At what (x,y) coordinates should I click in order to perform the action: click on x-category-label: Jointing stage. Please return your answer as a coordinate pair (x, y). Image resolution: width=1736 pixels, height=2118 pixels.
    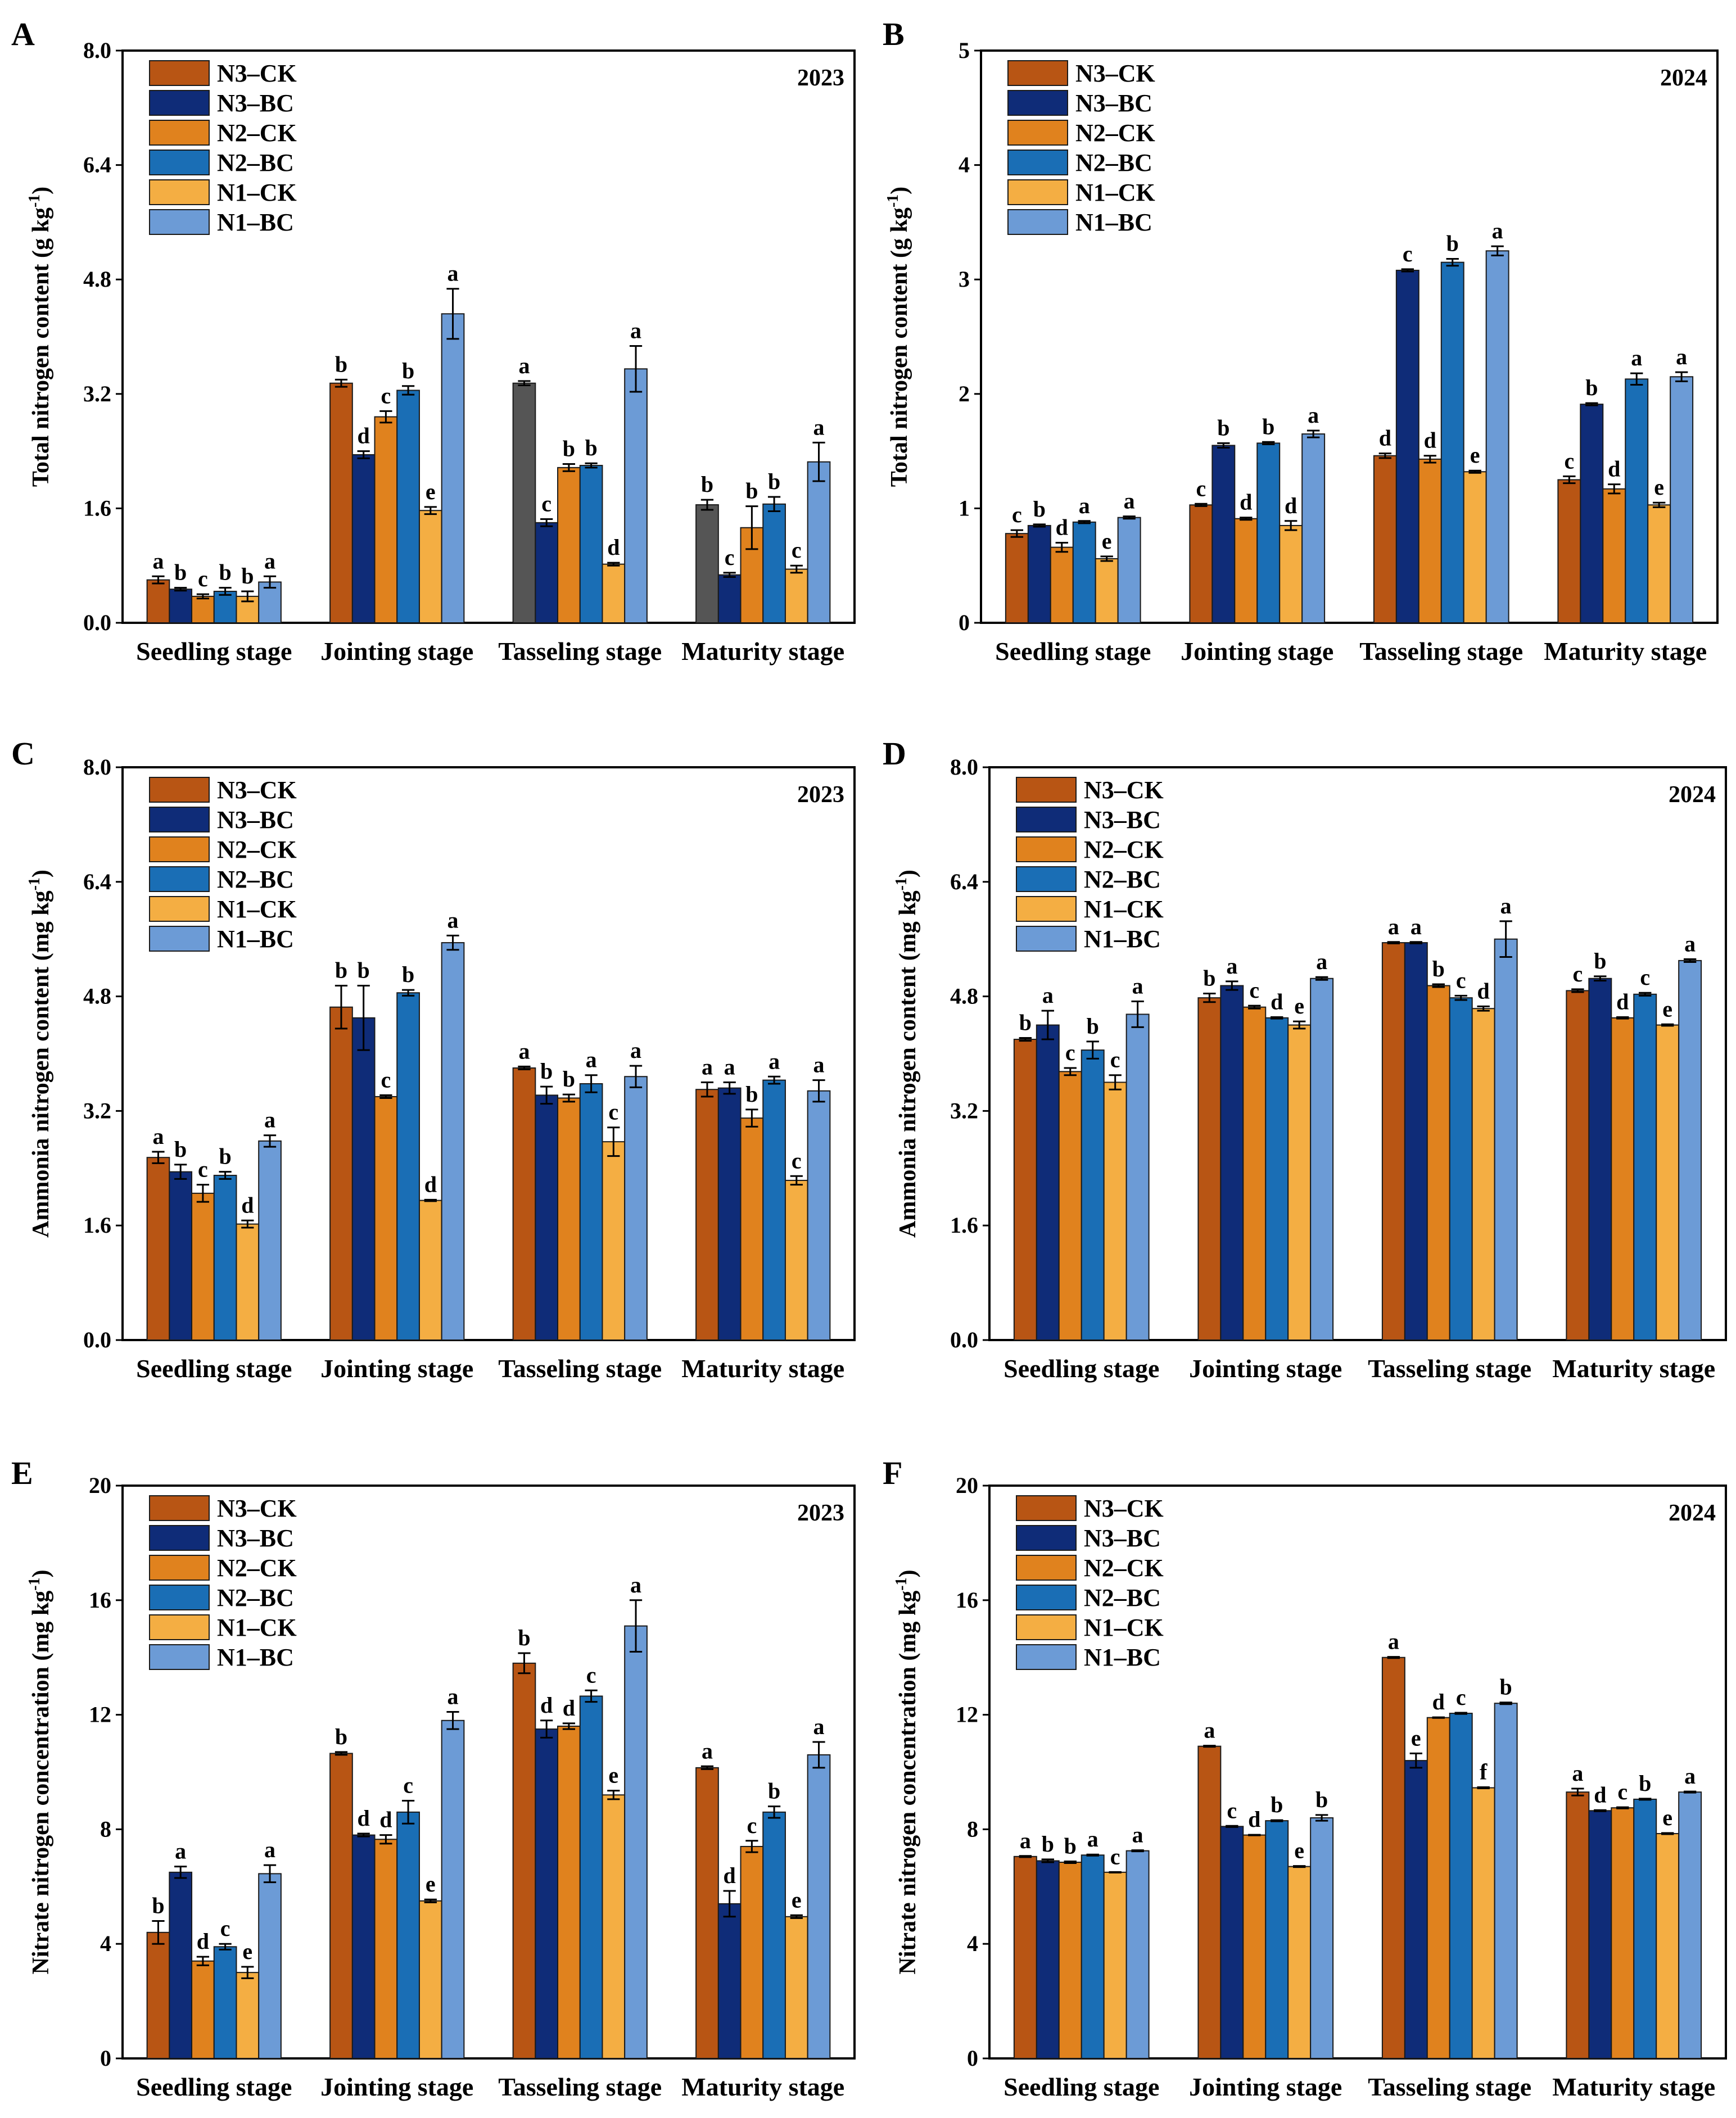
    Looking at the image, I should click on (396, 1369).